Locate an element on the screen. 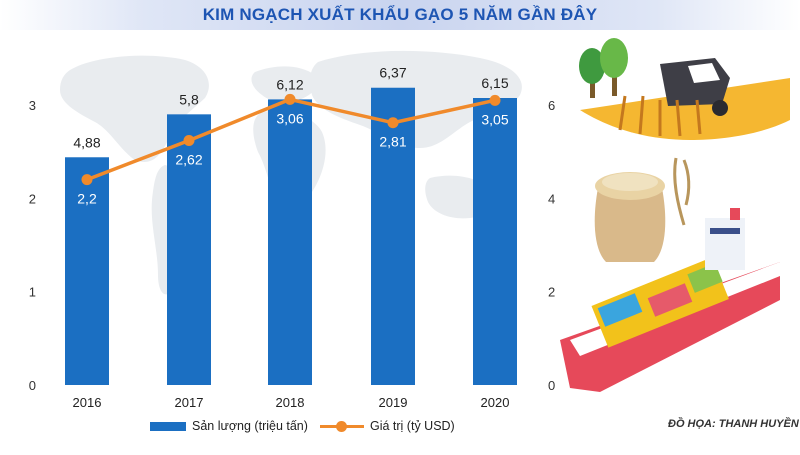 The image size is (800, 455). y-right-tick-label: 4 is located at coordinates (551, 198).